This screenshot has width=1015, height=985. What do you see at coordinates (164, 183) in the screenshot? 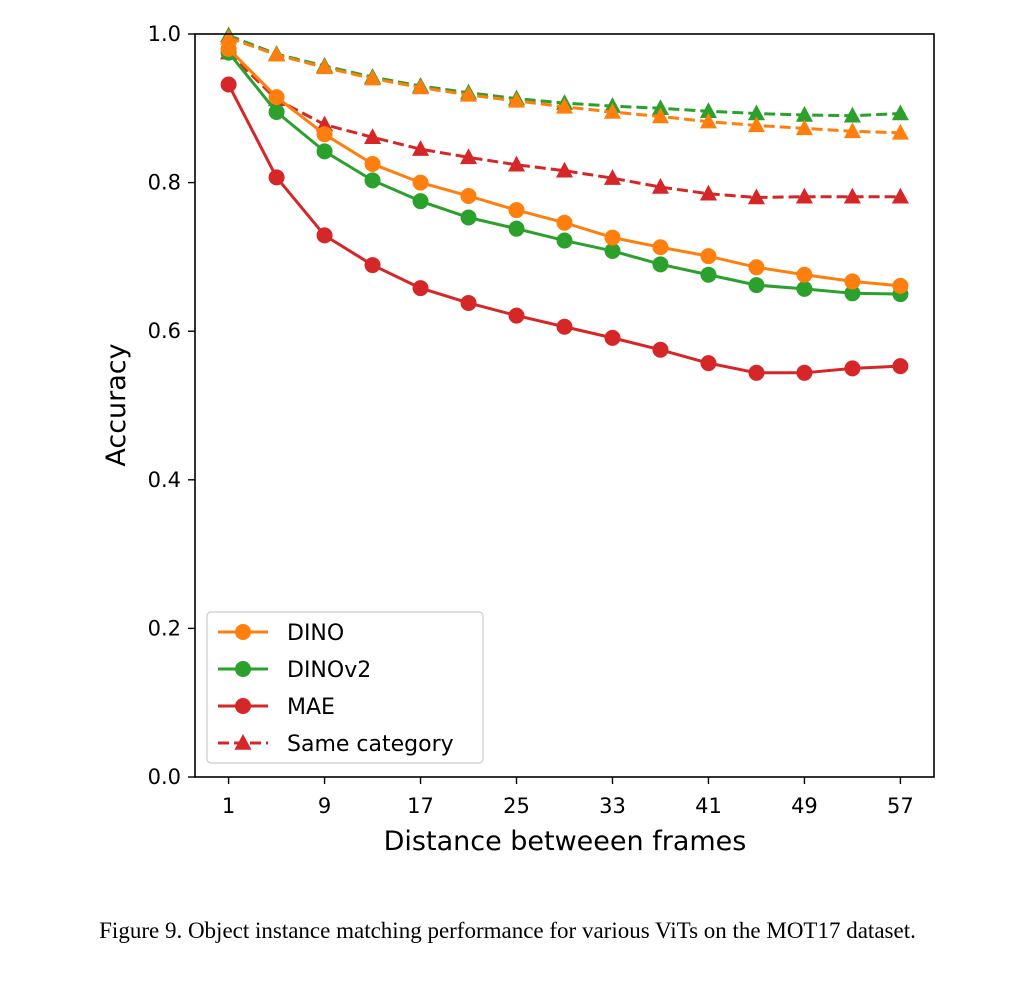
I see `y-tick-label: 0.8` at bounding box center [164, 183].